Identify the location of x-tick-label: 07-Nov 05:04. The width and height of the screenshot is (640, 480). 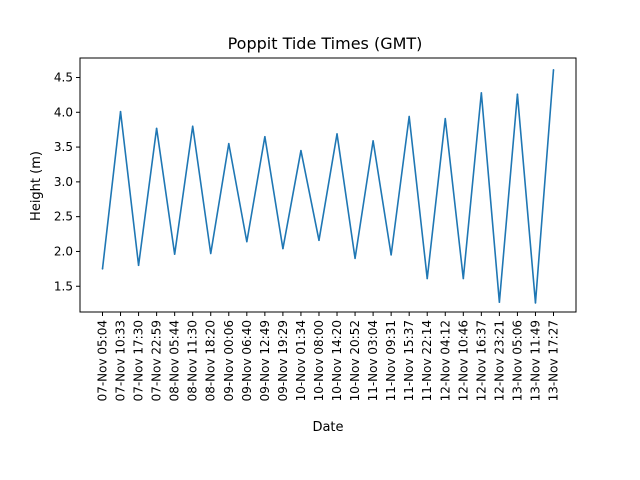
(103, 360).